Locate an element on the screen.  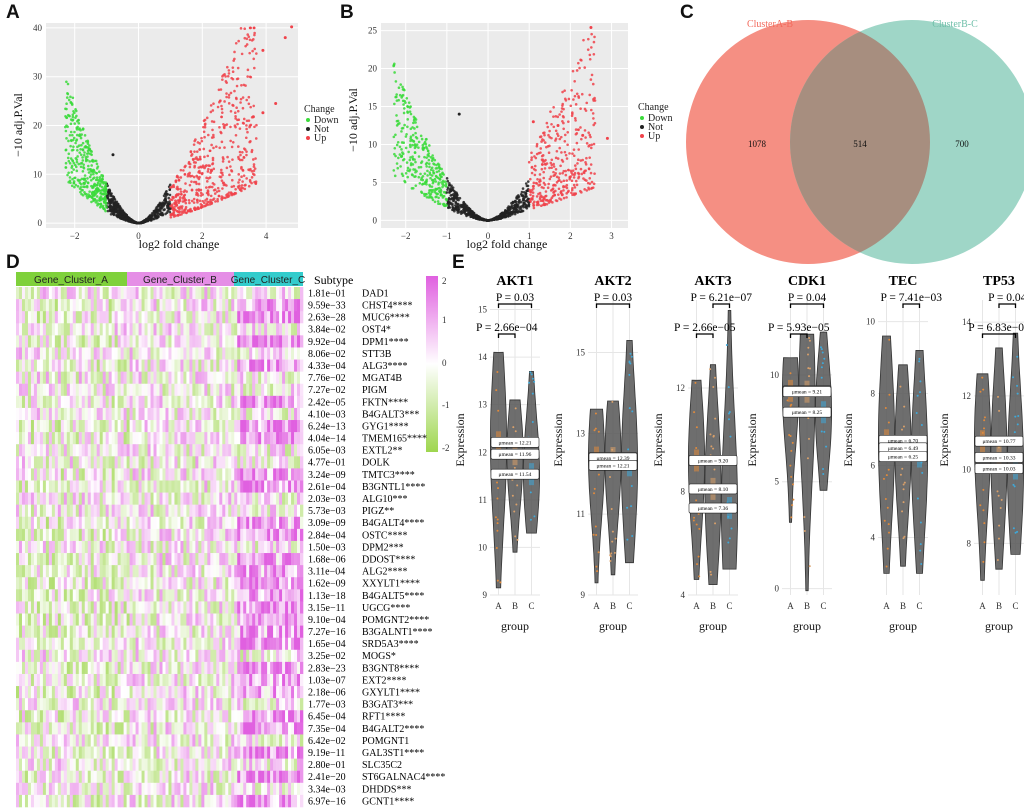
y-tick-label: 0 is located at coordinates (375, 220).